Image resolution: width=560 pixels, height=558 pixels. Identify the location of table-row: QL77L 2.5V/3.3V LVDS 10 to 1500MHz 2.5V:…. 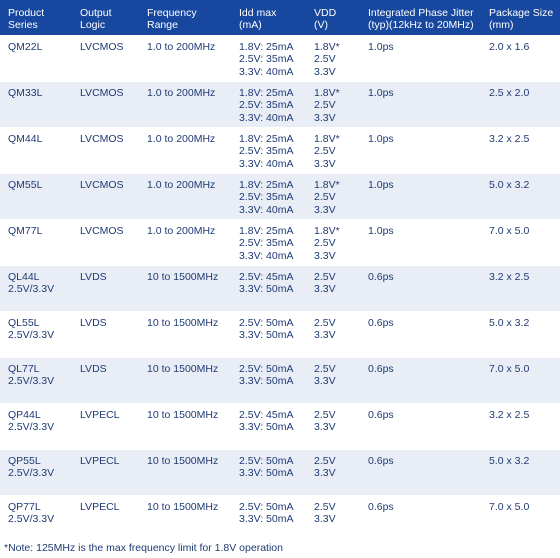
(280, 380).